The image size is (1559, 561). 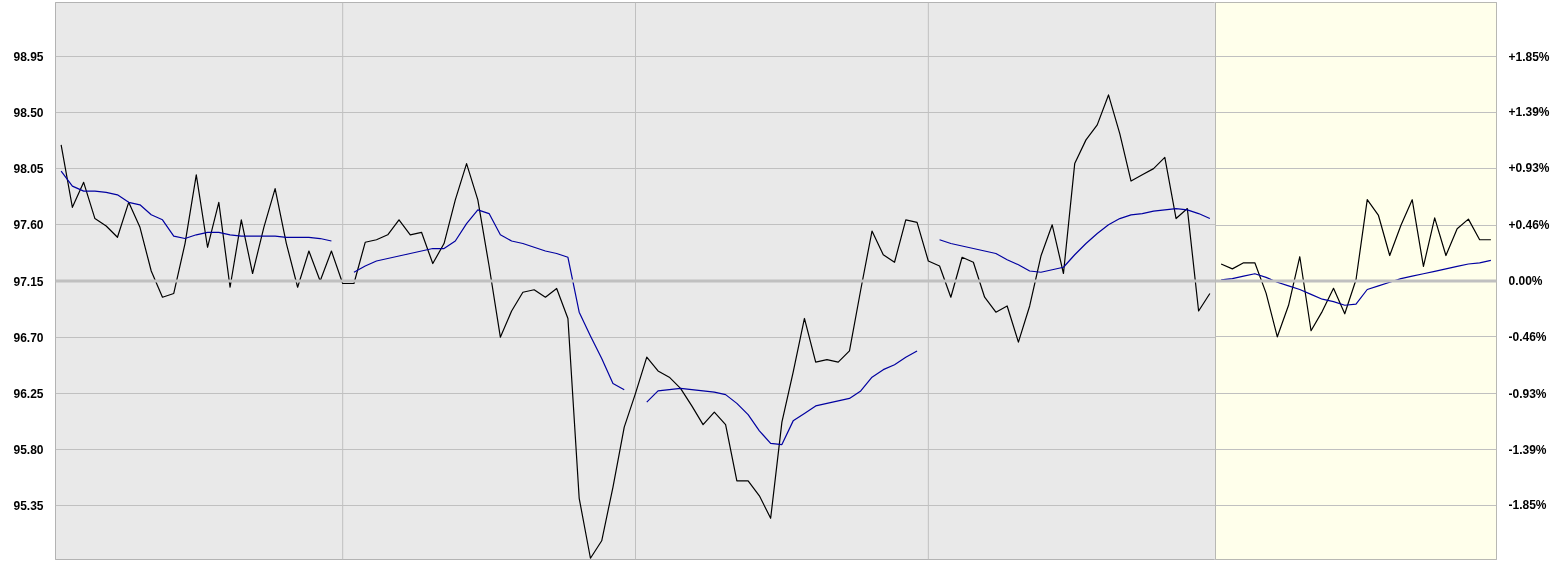 What do you see at coordinates (28, 169) in the screenshot?
I see `y-tick-label: 98.05` at bounding box center [28, 169].